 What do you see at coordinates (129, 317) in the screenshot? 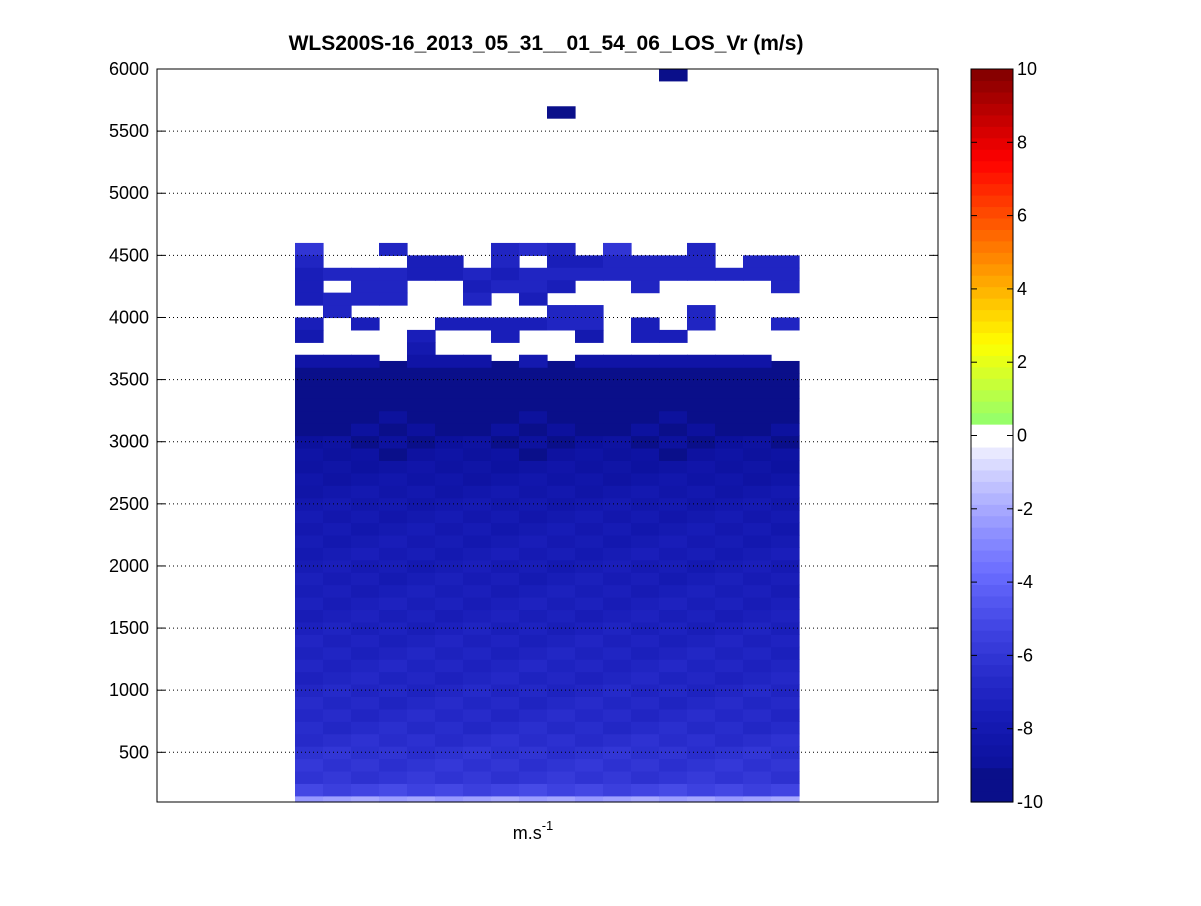
I see `y-tick-label: 4000` at bounding box center [129, 317].